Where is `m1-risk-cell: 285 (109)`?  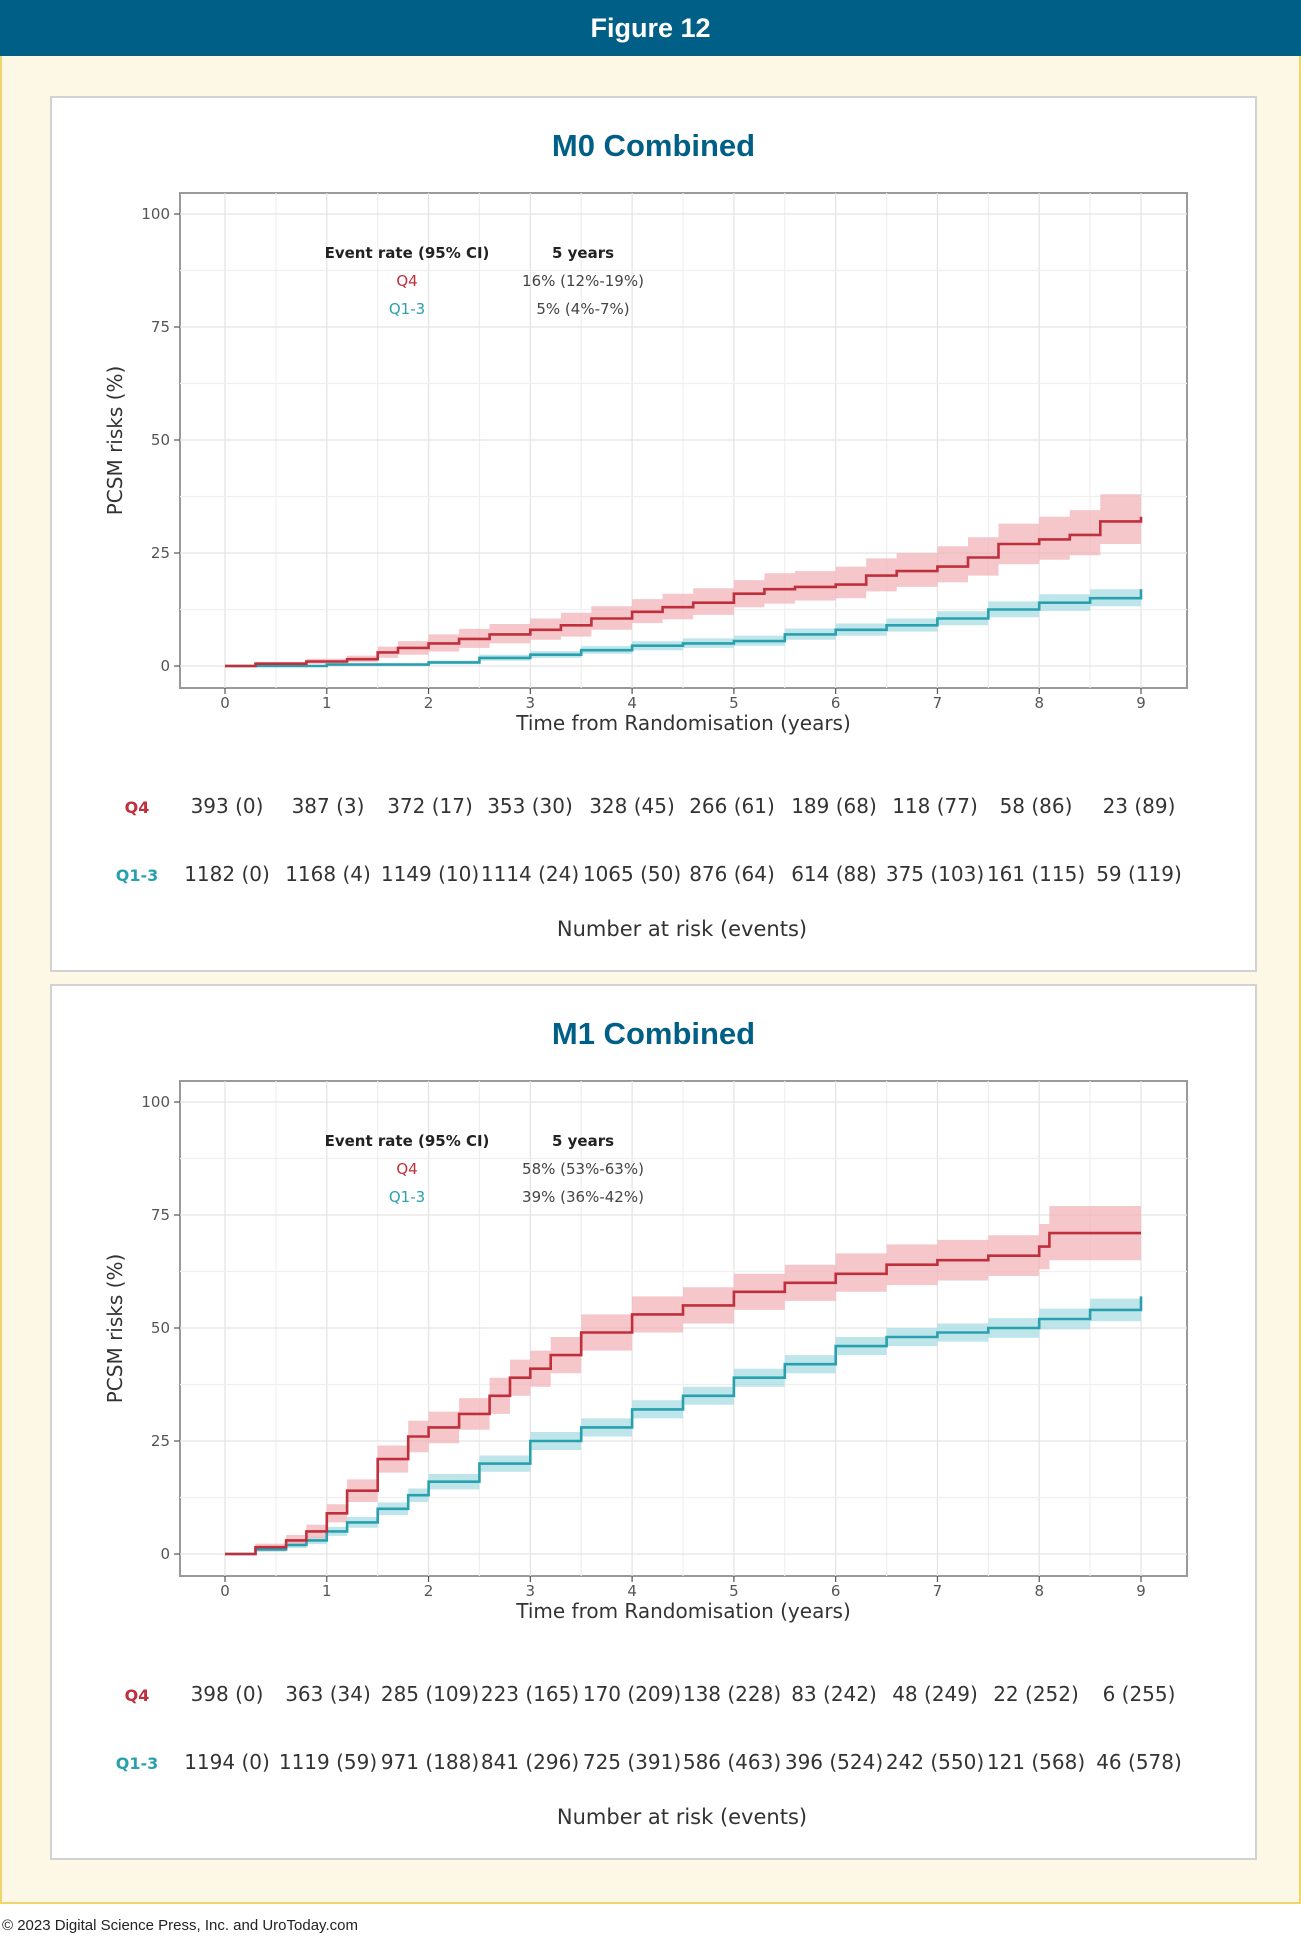 m1-risk-cell: 285 (109) is located at coordinates (430, 1694).